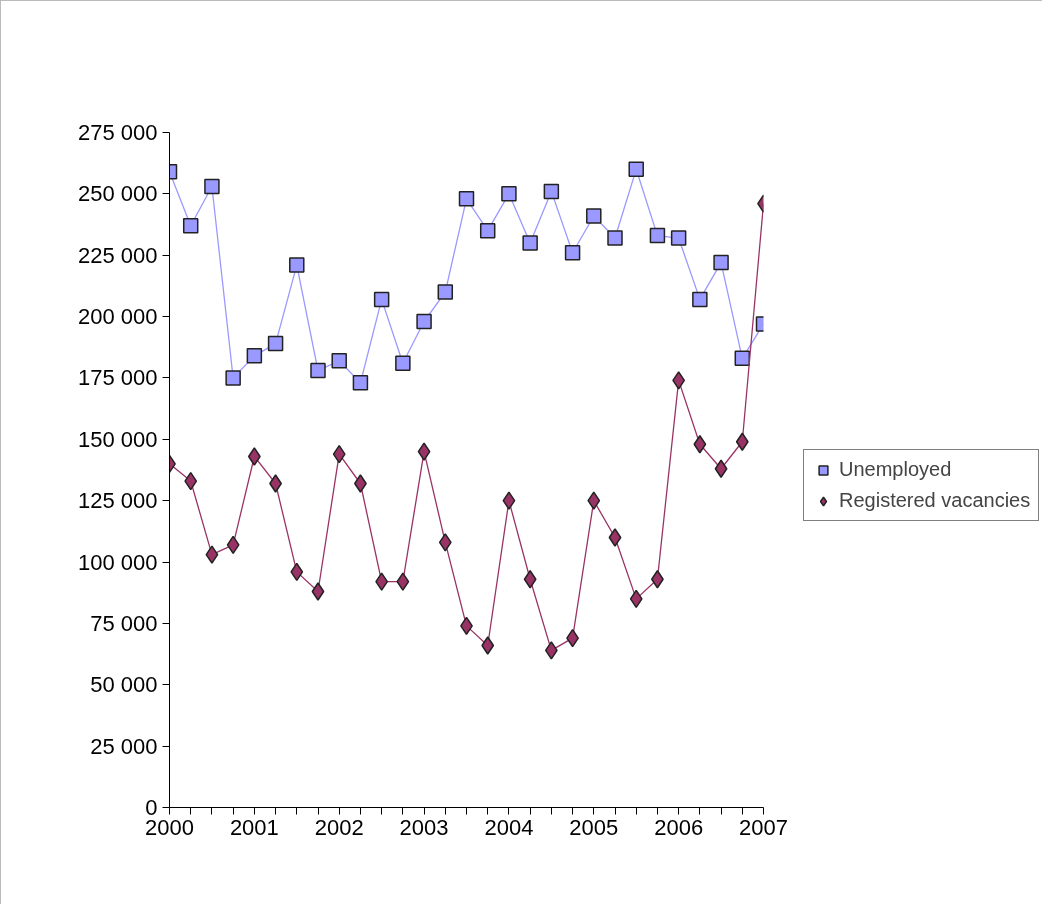 The image size is (1042, 904). I want to click on x-tick-label: 2006, so click(679, 827).